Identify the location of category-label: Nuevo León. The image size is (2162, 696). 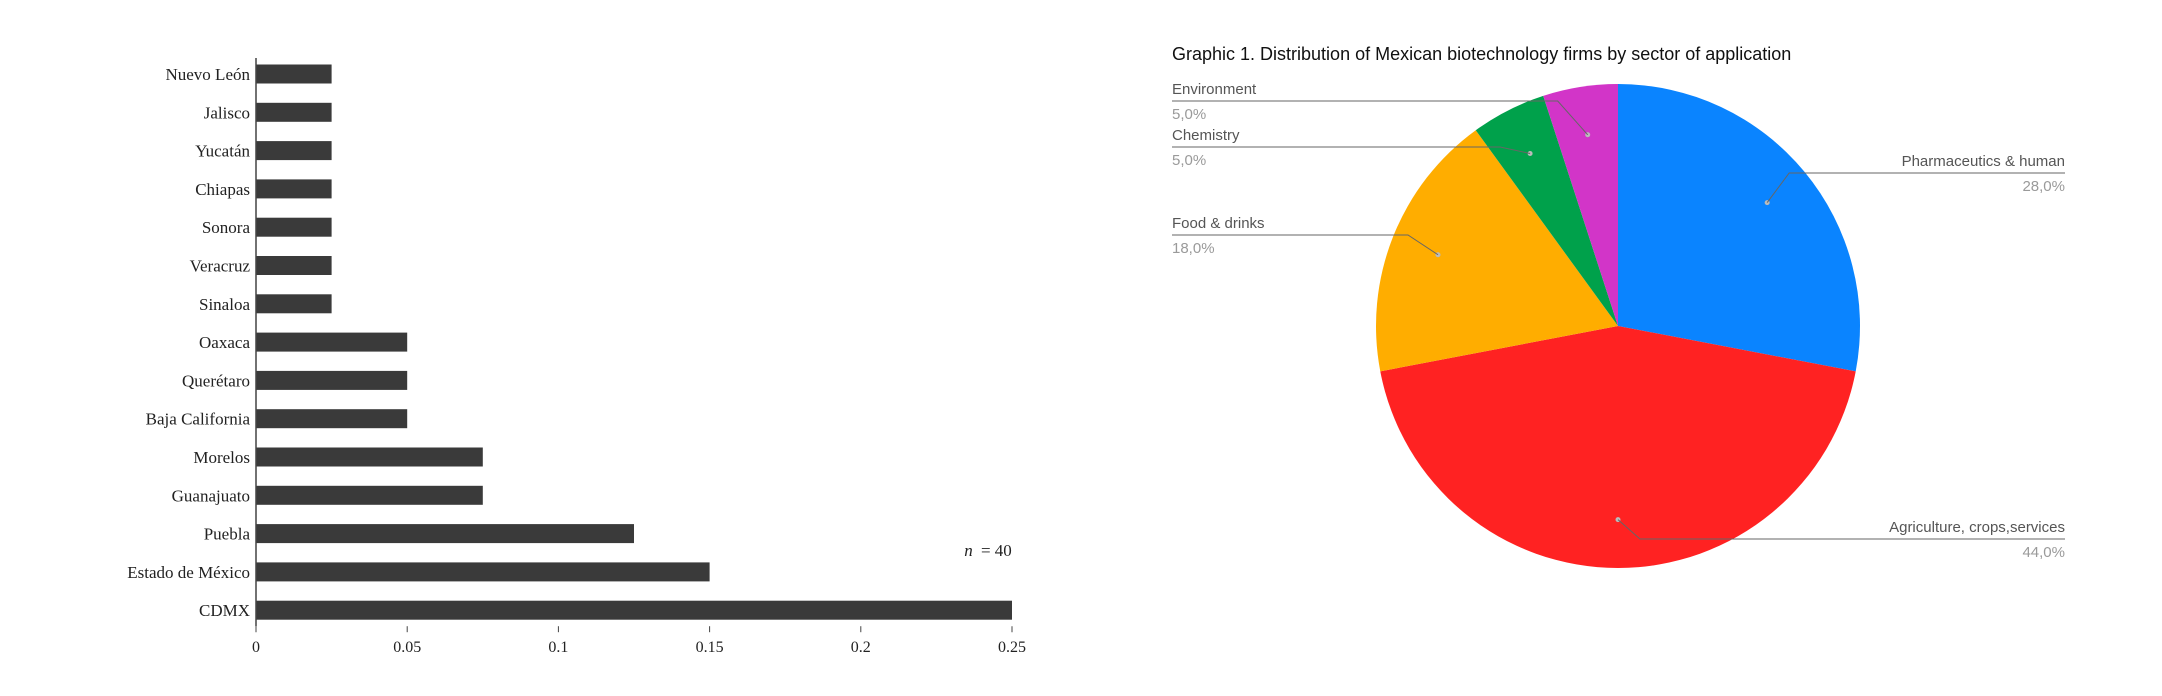
(207, 74).